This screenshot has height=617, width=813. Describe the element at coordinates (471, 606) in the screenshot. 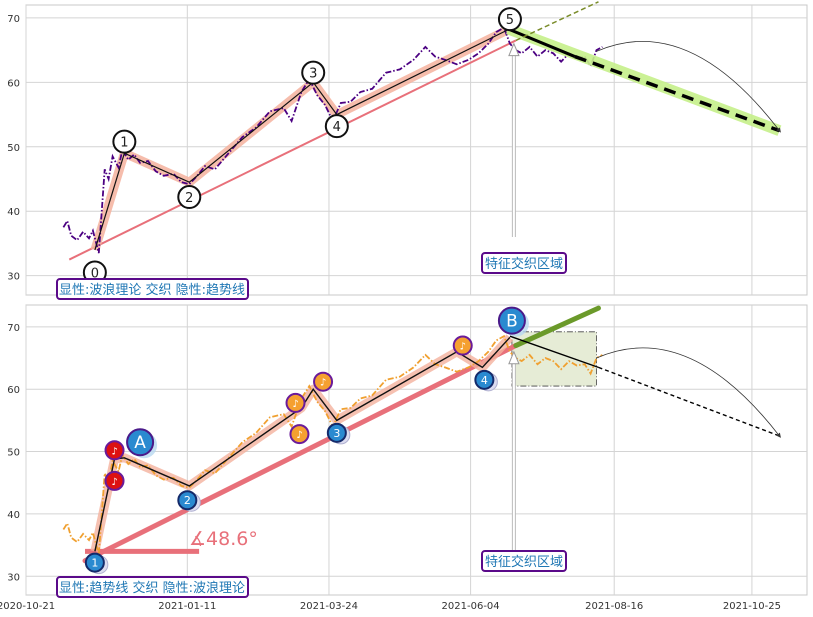

I see `bottom-x-tick-label: 2021-06-04` at that location.